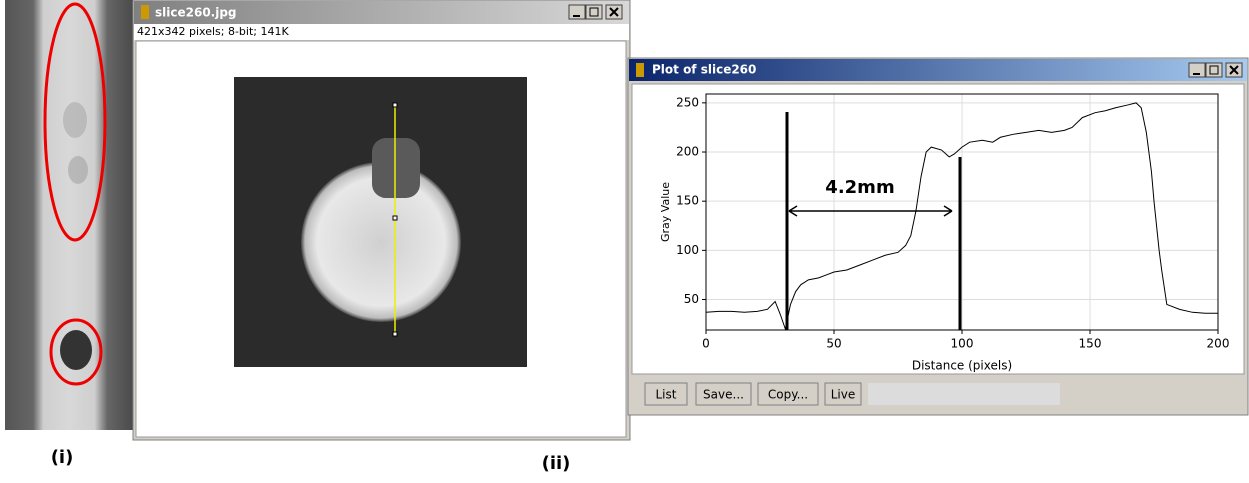 The image size is (1249, 483). Describe the element at coordinates (687, 250) in the screenshot. I see `y-tick-label: 100` at that location.